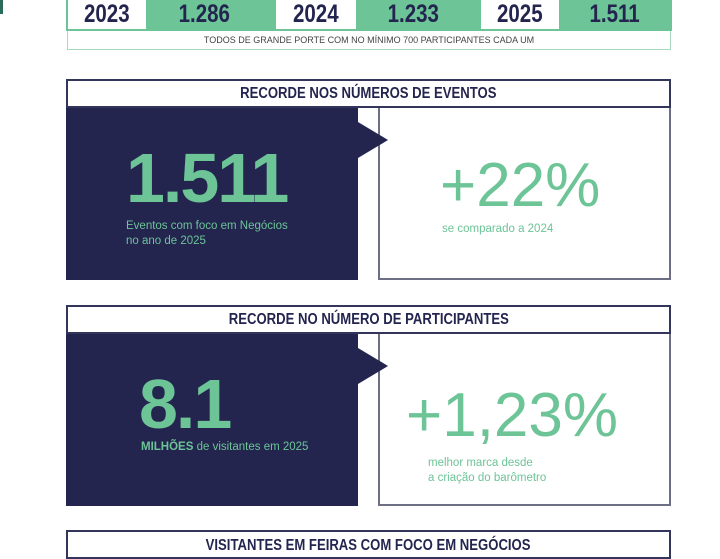 This screenshot has width=720, height=559. I want to click on year-2025: 2025, so click(520, 14).